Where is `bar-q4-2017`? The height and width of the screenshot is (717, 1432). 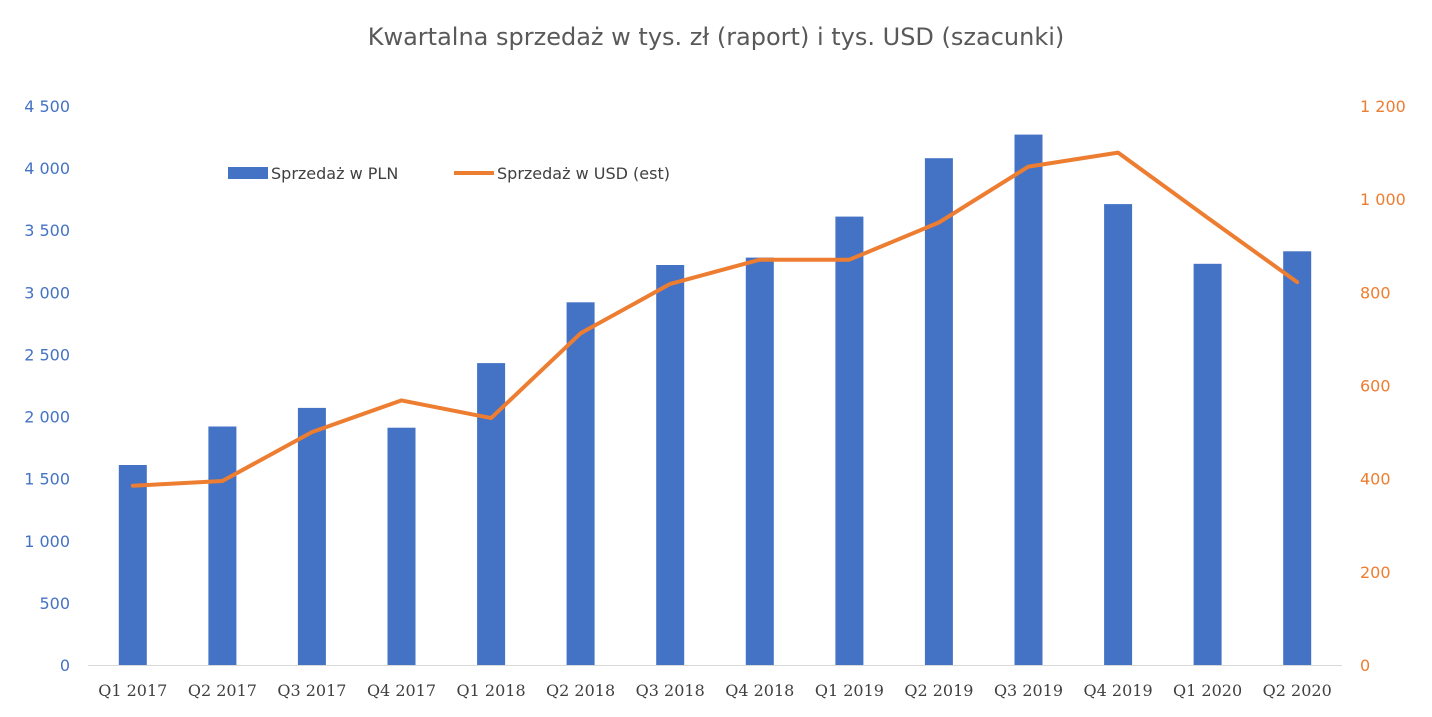 bar-q4-2017 is located at coordinates (401, 546).